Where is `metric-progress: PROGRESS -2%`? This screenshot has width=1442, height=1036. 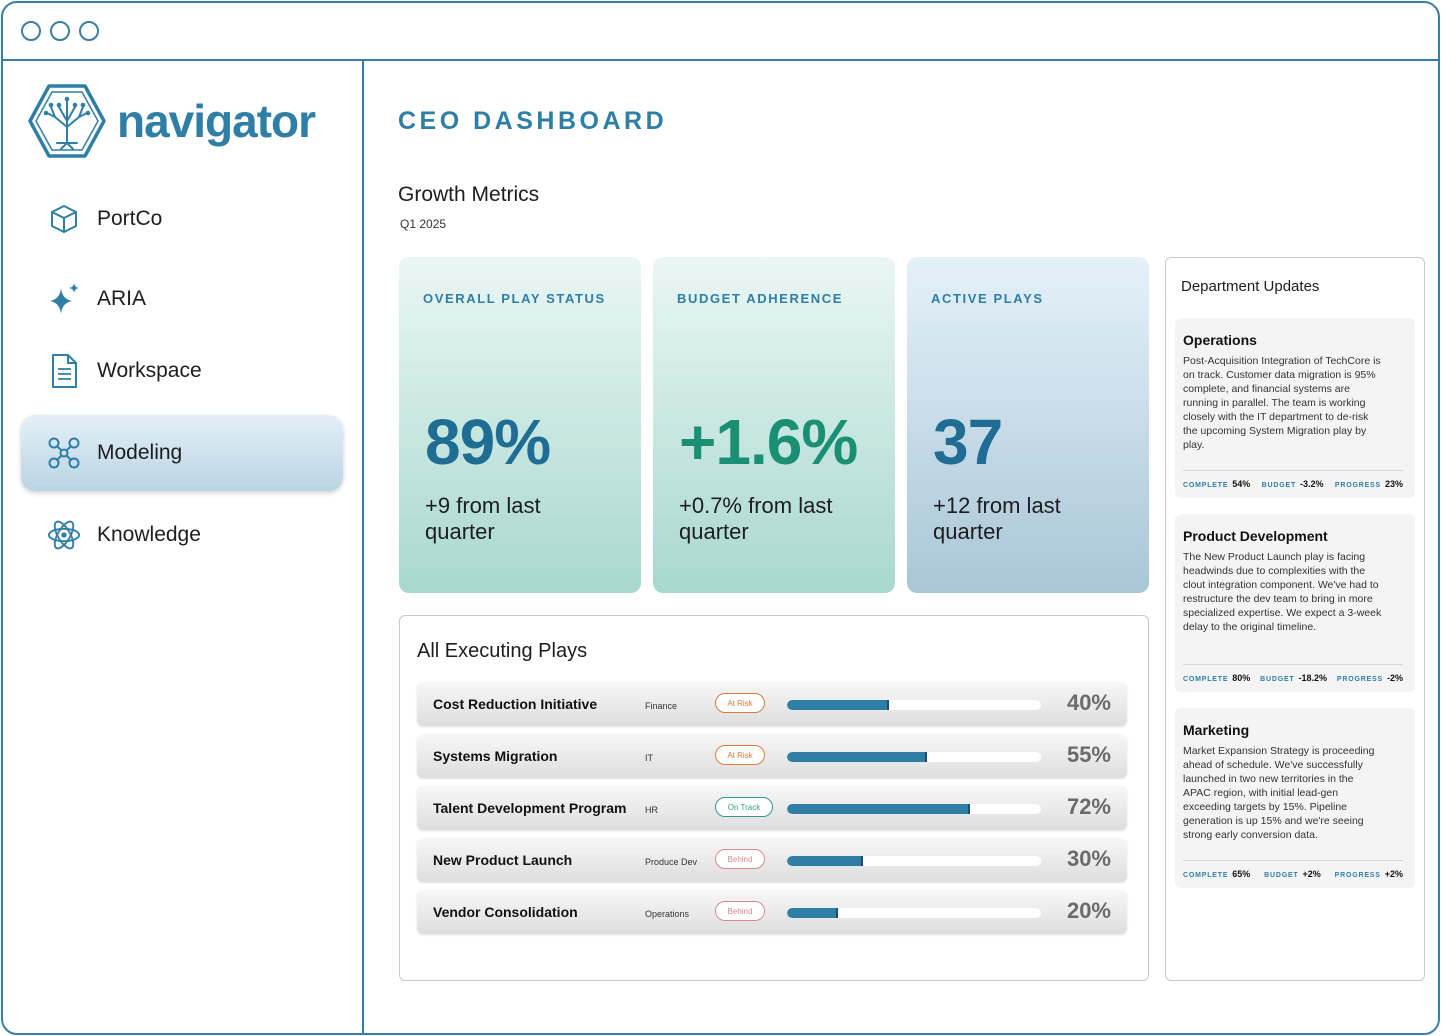 metric-progress: PROGRESS -2% is located at coordinates (1369, 678).